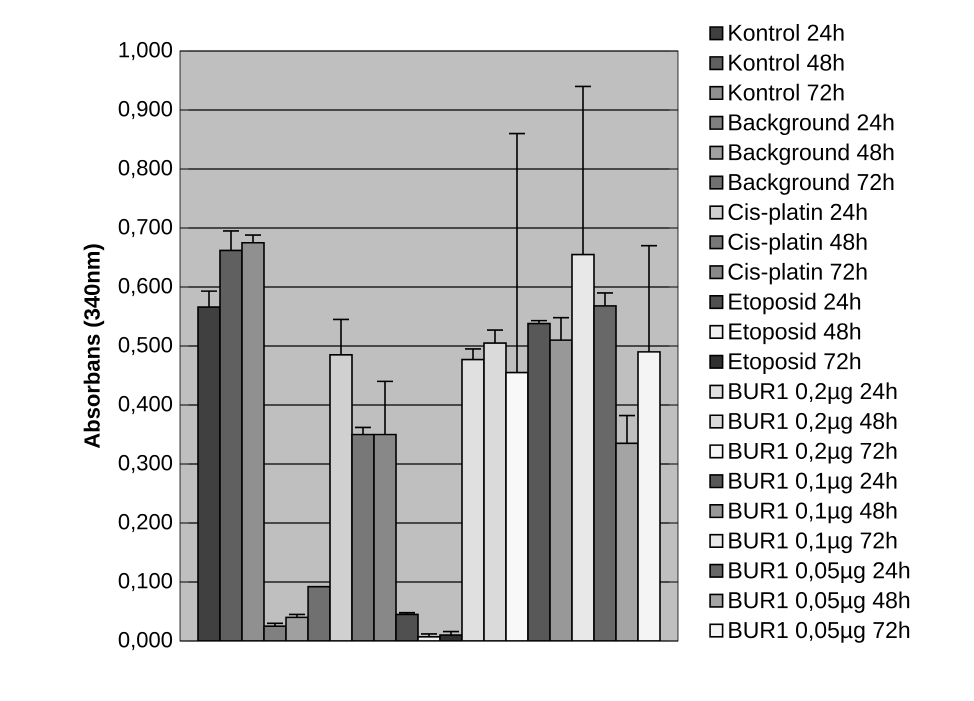 The height and width of the screenshot is (701, 974). What do you see at coordinates (786, 32) in the screenshot?
I see `legend-label: Kontrol 24h` at bounding box center [786, 32].